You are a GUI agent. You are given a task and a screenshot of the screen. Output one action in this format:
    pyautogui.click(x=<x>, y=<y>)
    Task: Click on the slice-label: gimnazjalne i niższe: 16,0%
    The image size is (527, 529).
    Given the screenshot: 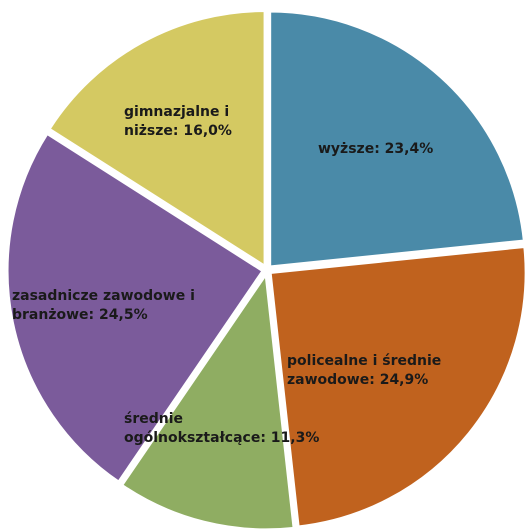 What is the action you would take?
    pyautogui.click(x=178, y=121)
    